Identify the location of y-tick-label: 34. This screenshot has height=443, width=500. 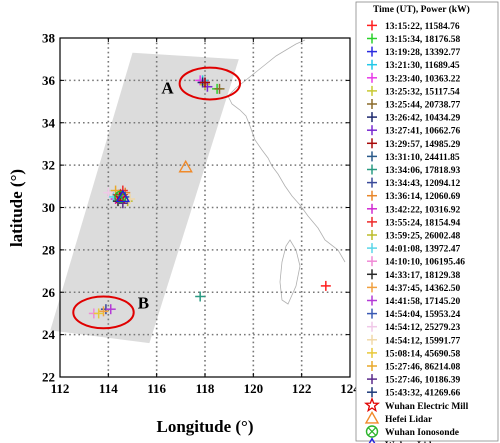
(49, 122).